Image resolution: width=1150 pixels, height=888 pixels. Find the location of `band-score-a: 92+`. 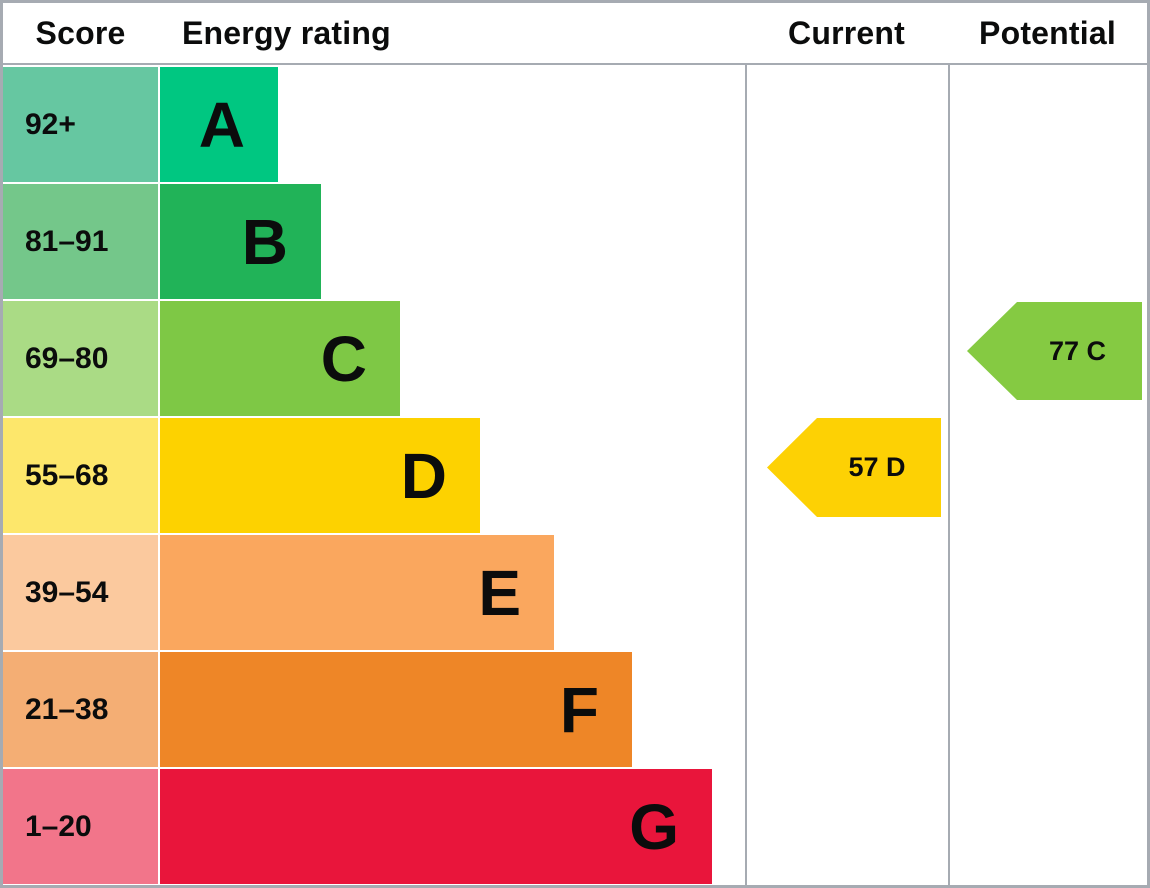

band-score-a: 92+ is located at coordinates (80, 124).